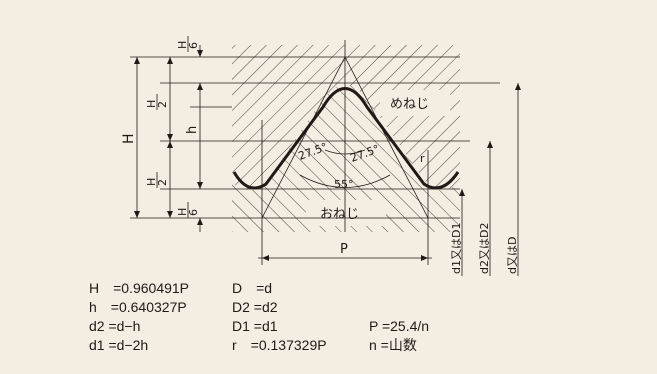 This screenshot has width=657, height=374. What do you see at coordinates (151, 182) in the screenshot?
I see `frac-lower-num: H` at bounding box center [151, 182].